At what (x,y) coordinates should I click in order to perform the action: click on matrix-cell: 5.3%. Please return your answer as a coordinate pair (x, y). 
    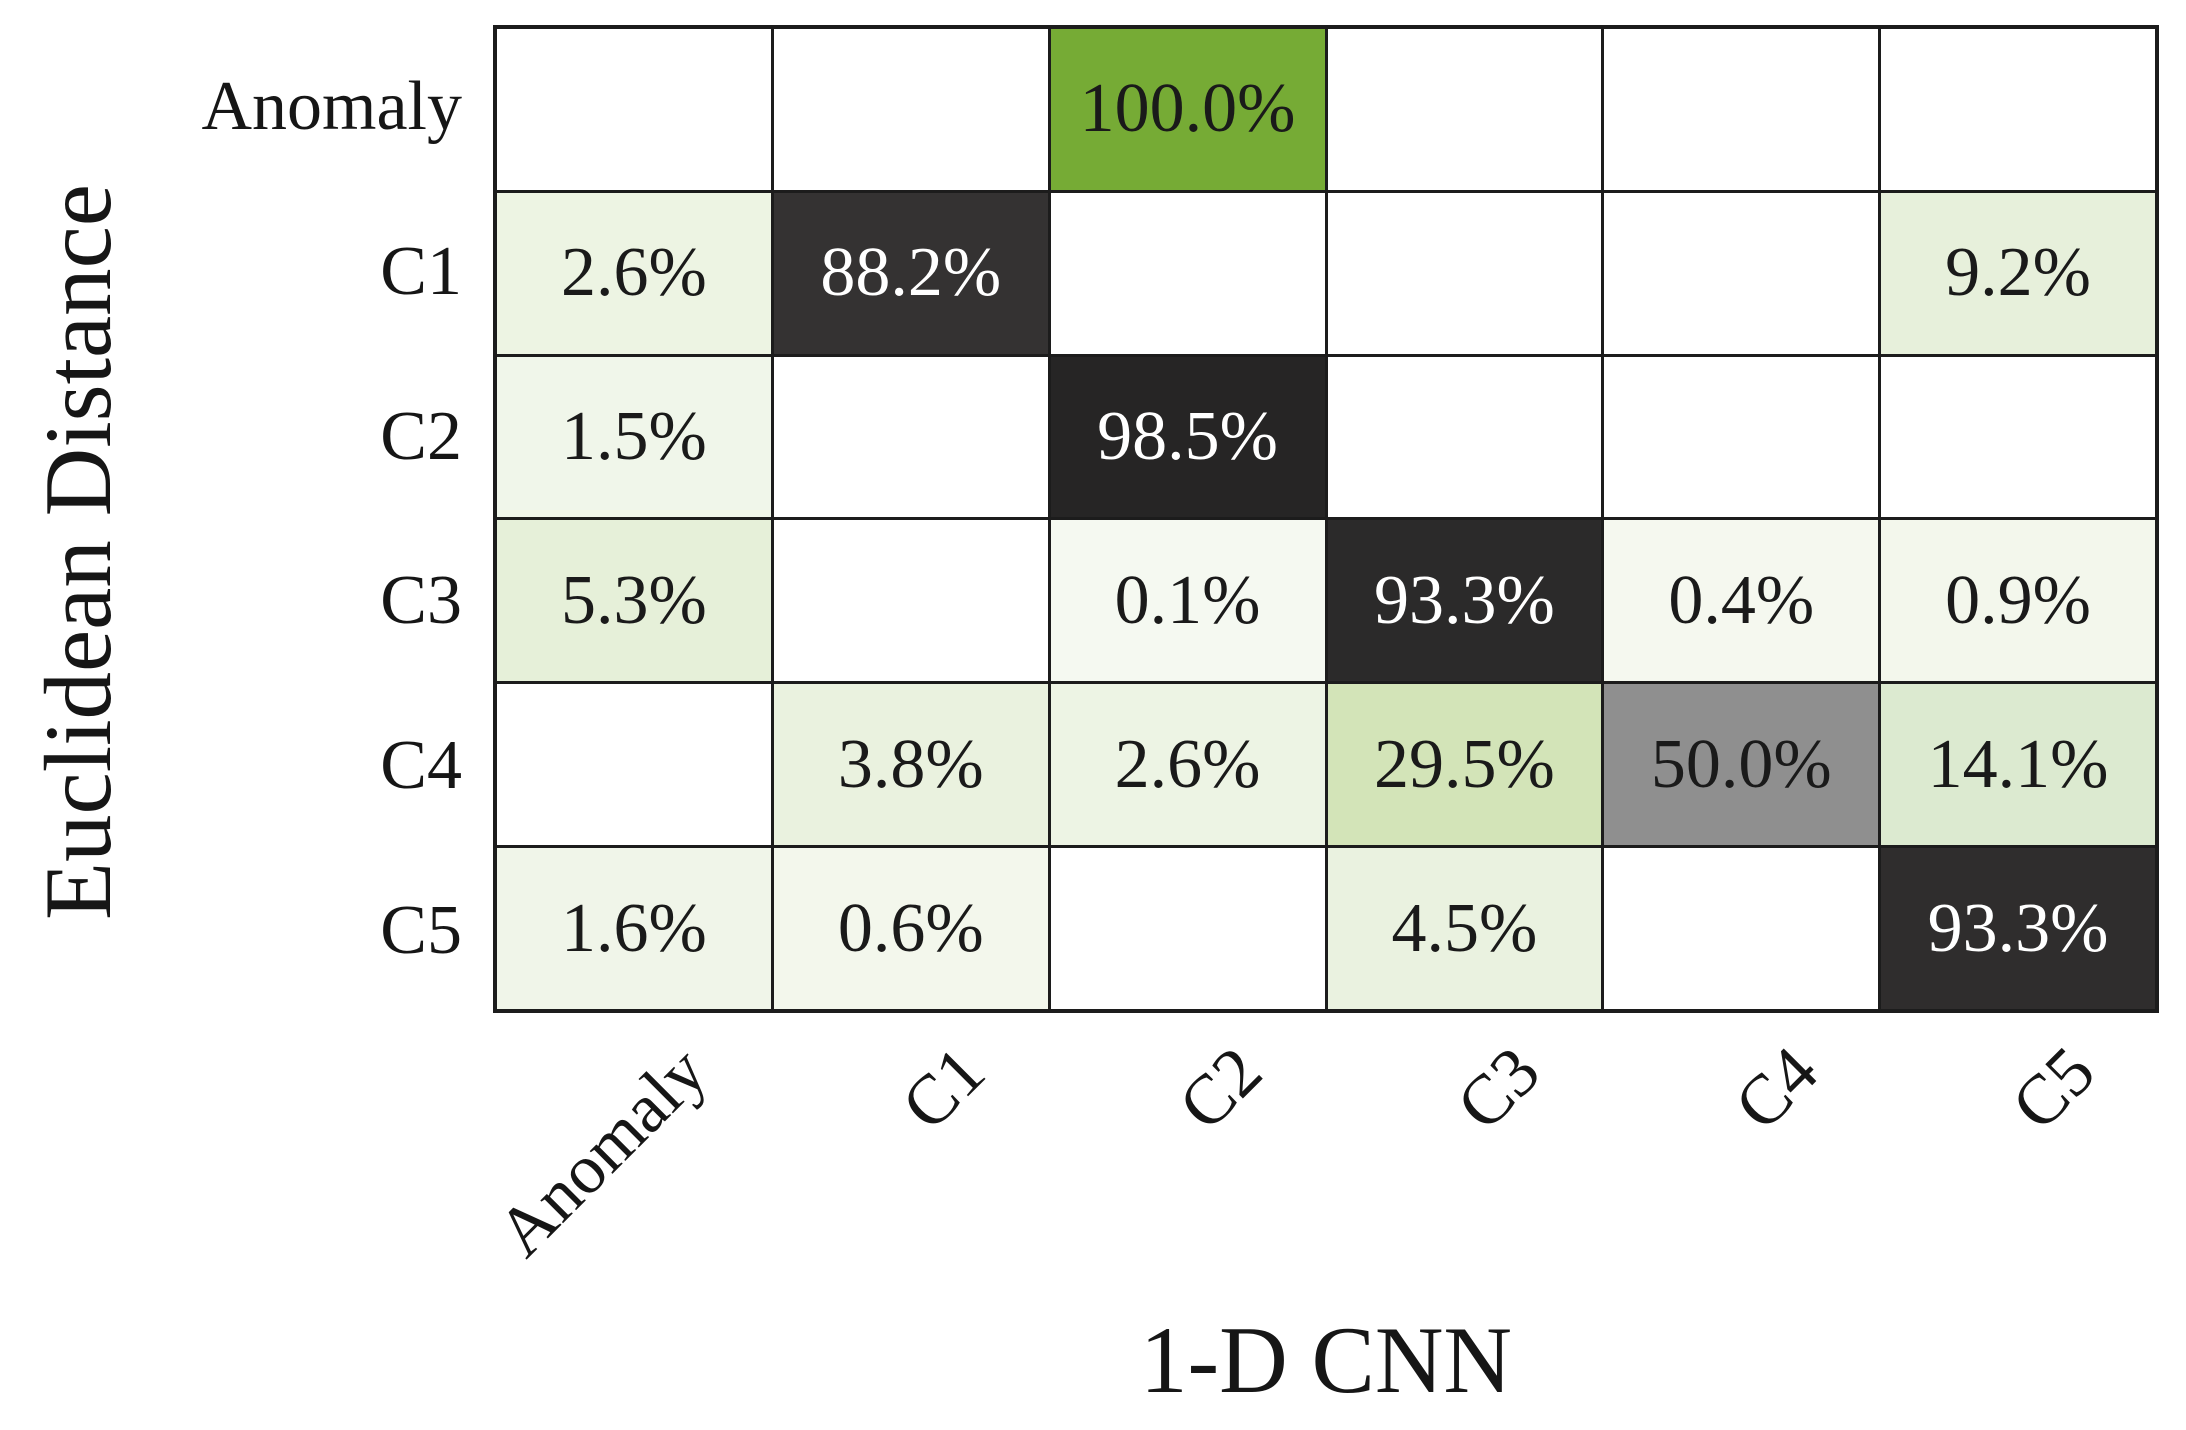
    Looking at the image, I should click on (634, 601).